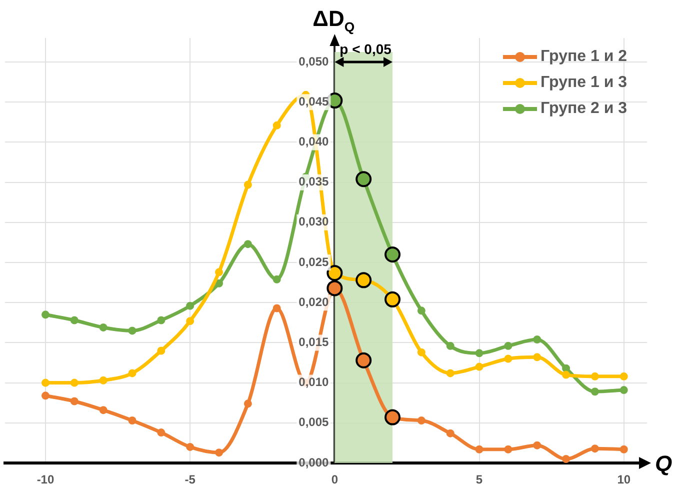  What do you see at coordinates (313, 61) in the screenshot?
I see `y-tick-label: 0,050` at bounding box center [313, 61].